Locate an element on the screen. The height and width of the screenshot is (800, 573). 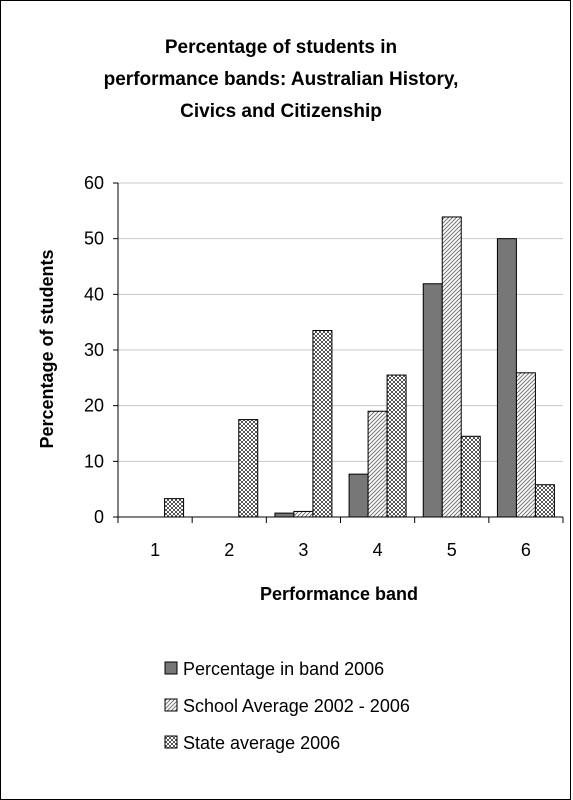
y-tick-label: 10 is located at coordinates (94, 461).